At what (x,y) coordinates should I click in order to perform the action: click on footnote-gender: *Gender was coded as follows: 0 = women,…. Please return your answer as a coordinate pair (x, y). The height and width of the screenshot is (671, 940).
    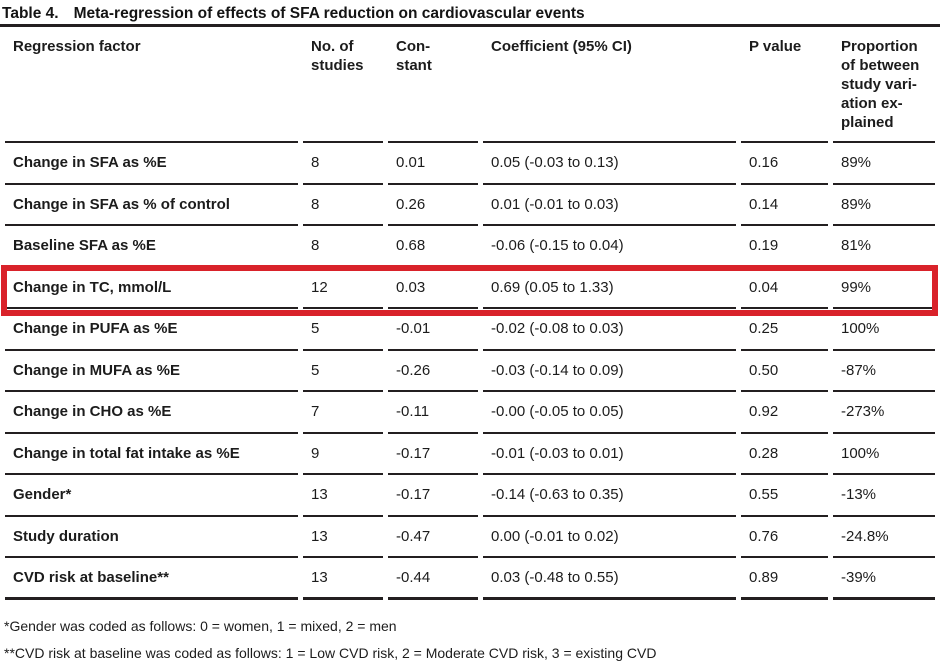
    Looking at the image, I should click on (200, 625).